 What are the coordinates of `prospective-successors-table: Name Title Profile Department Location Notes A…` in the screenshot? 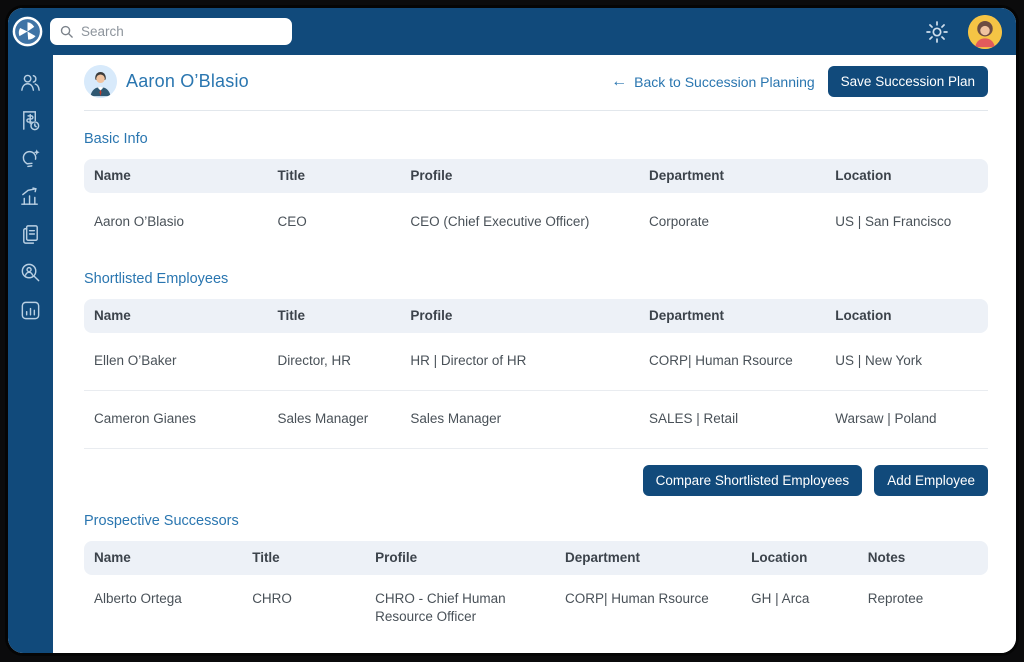 It's located at (536, 590).